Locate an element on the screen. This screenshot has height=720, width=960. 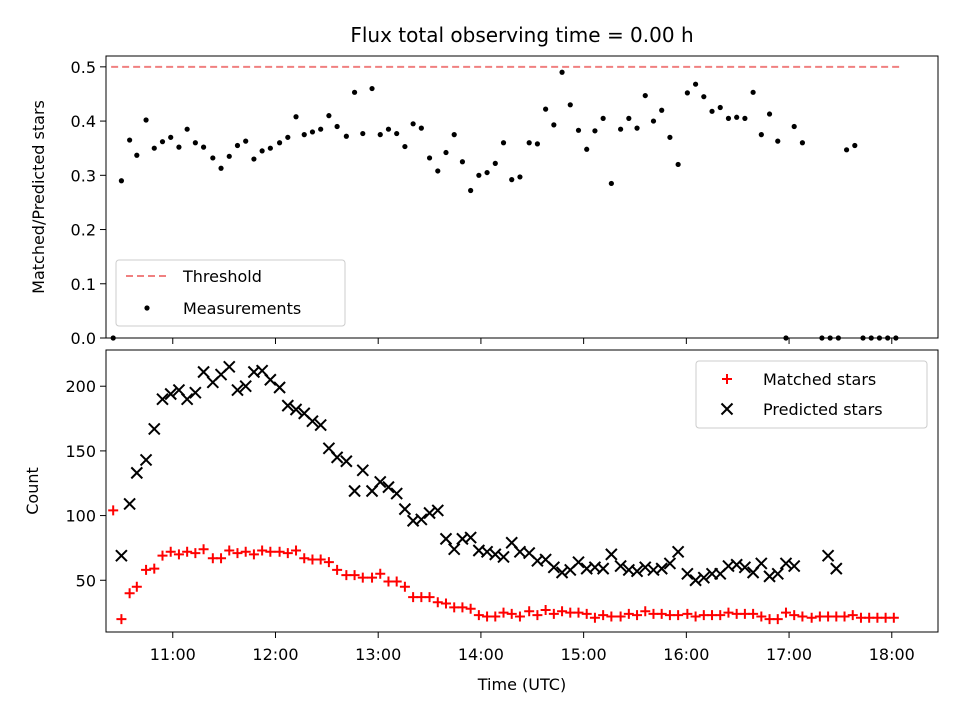
y-tick-label: 50 is located at coordinates (86, 580).